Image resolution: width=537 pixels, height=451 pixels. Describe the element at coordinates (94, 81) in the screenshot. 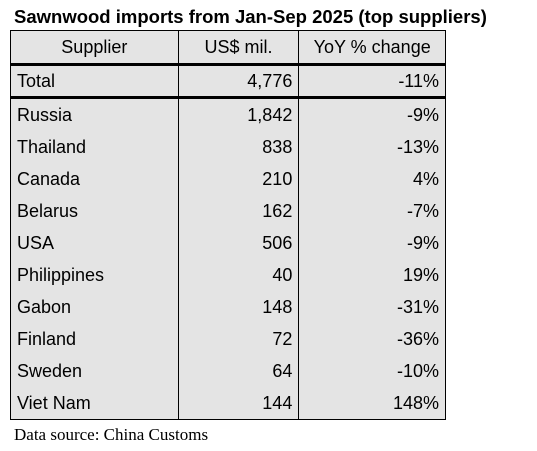

I see `total-label: Total` at that location.